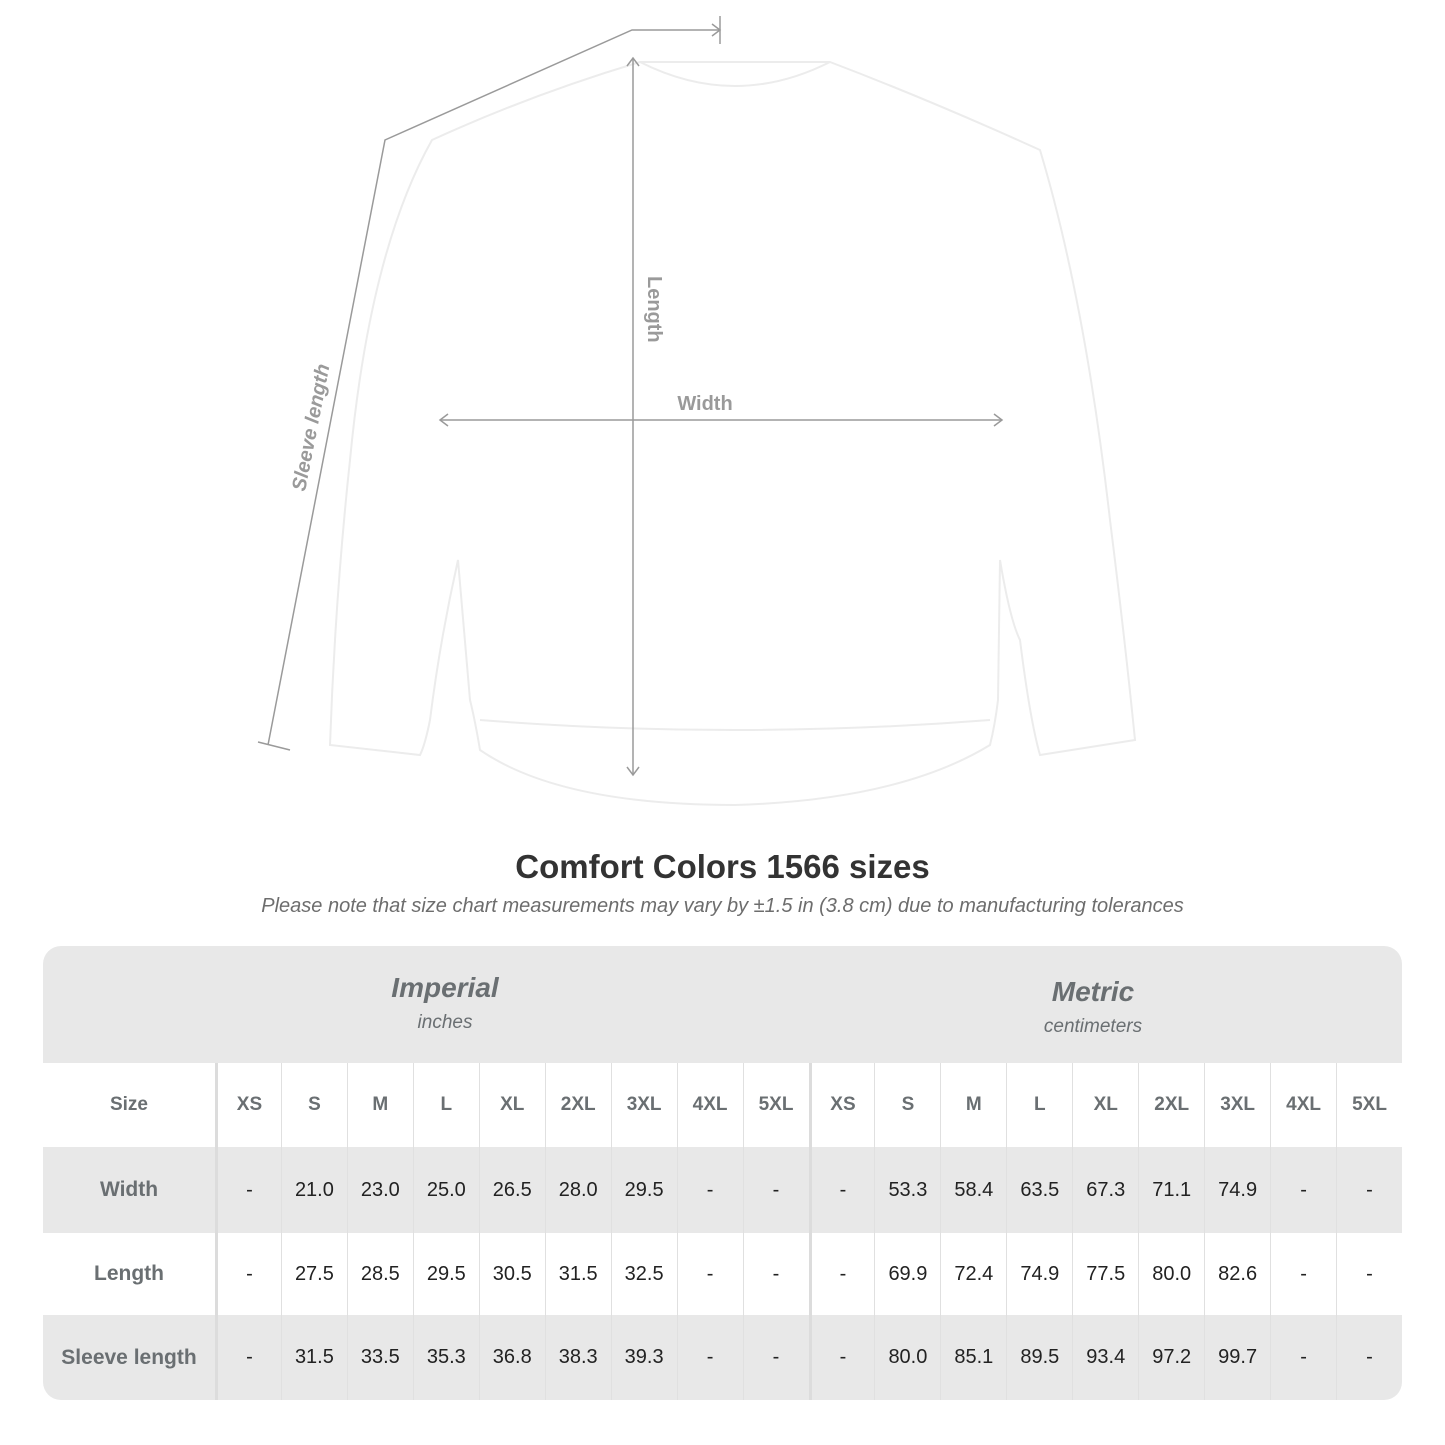 The image size is (1445, 1445). Describe the element at coordinates (511, 1357) in the screenshot. I see `table-cell: 36.8` at that location.